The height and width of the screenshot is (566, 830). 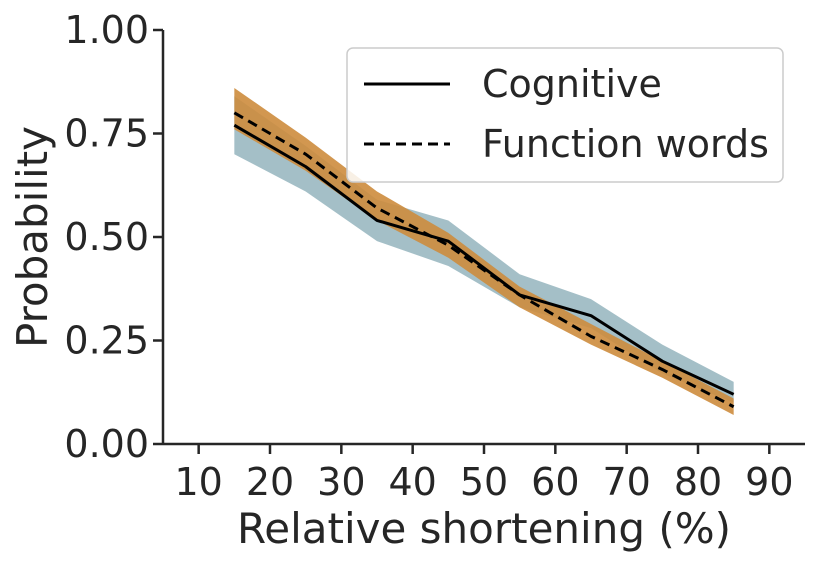 What do you see at coordinates (341, 482) in the screenshot?
I see `x-tick-label: 30` at bounding box center [341, 482].